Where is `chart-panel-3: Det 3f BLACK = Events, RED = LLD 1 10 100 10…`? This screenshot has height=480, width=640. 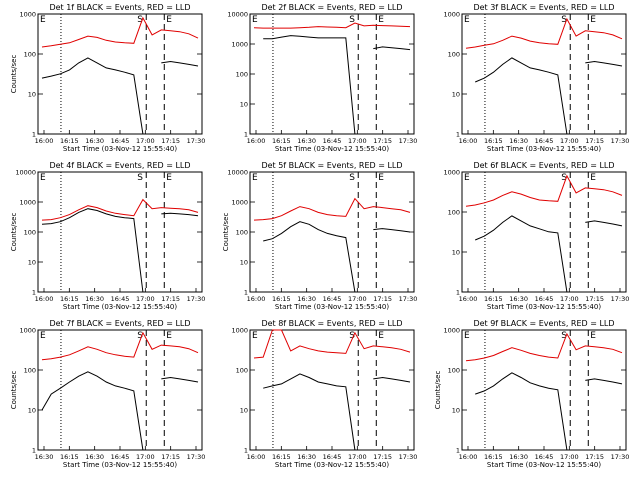 chart-panel-3: Det 3f BLACK = Events, RED = LLD 1 10 100 10… is located at coordinates (536, 78).